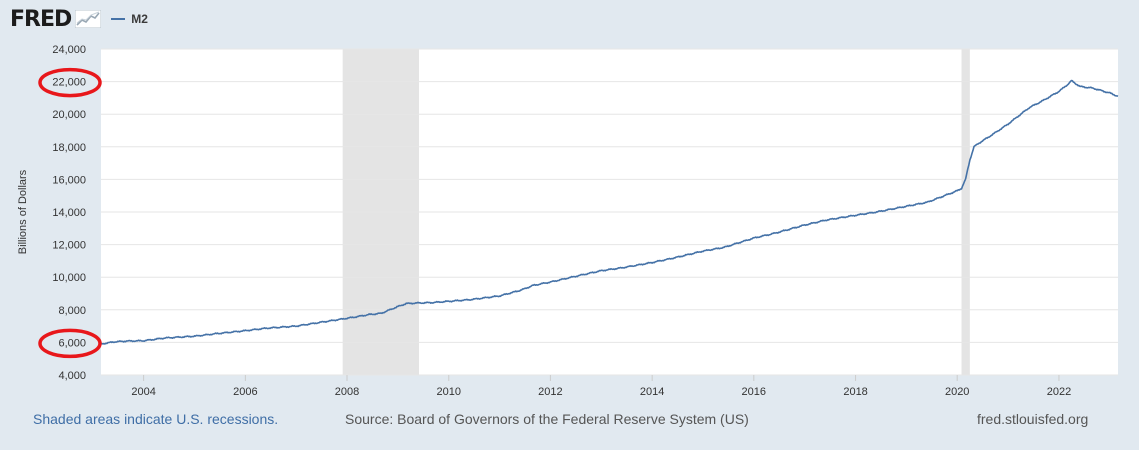  I want to click on legend: M2, so click(129, 19).